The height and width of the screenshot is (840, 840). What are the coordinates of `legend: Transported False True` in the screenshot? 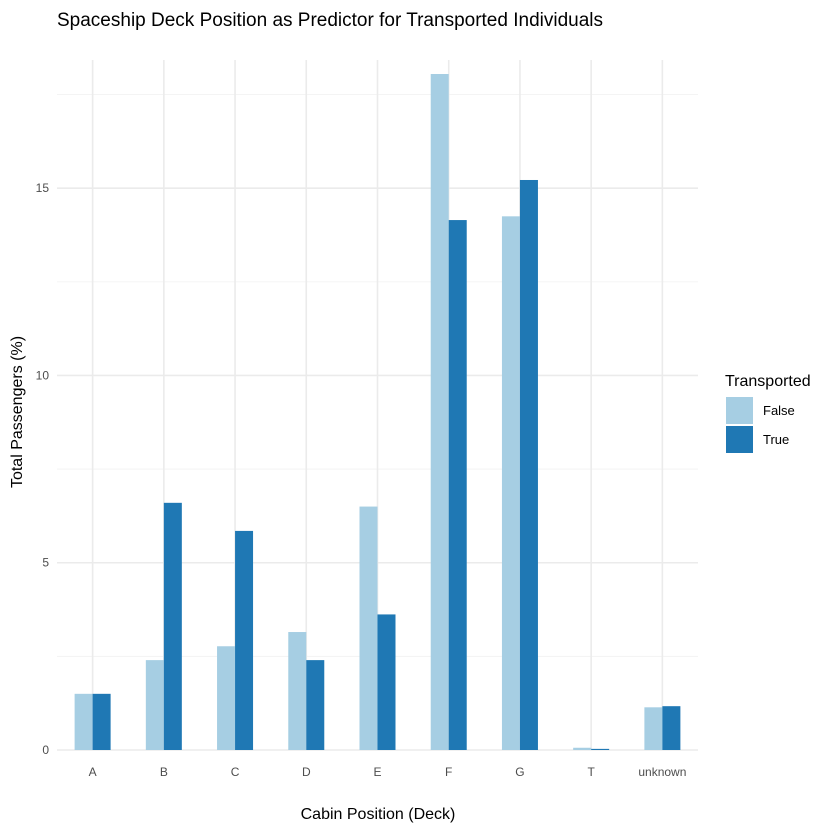 It's located at (768, 413).